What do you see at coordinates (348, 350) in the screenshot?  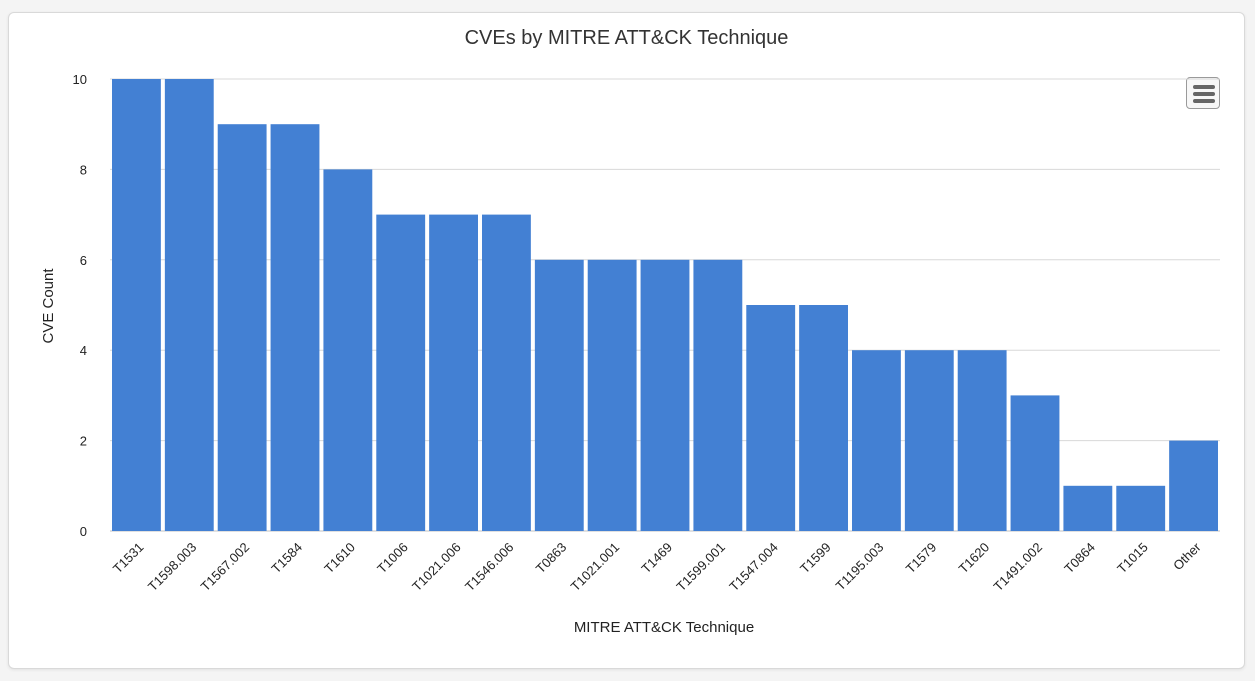 I see `bar-t1610` at bounding box center [348, 350].